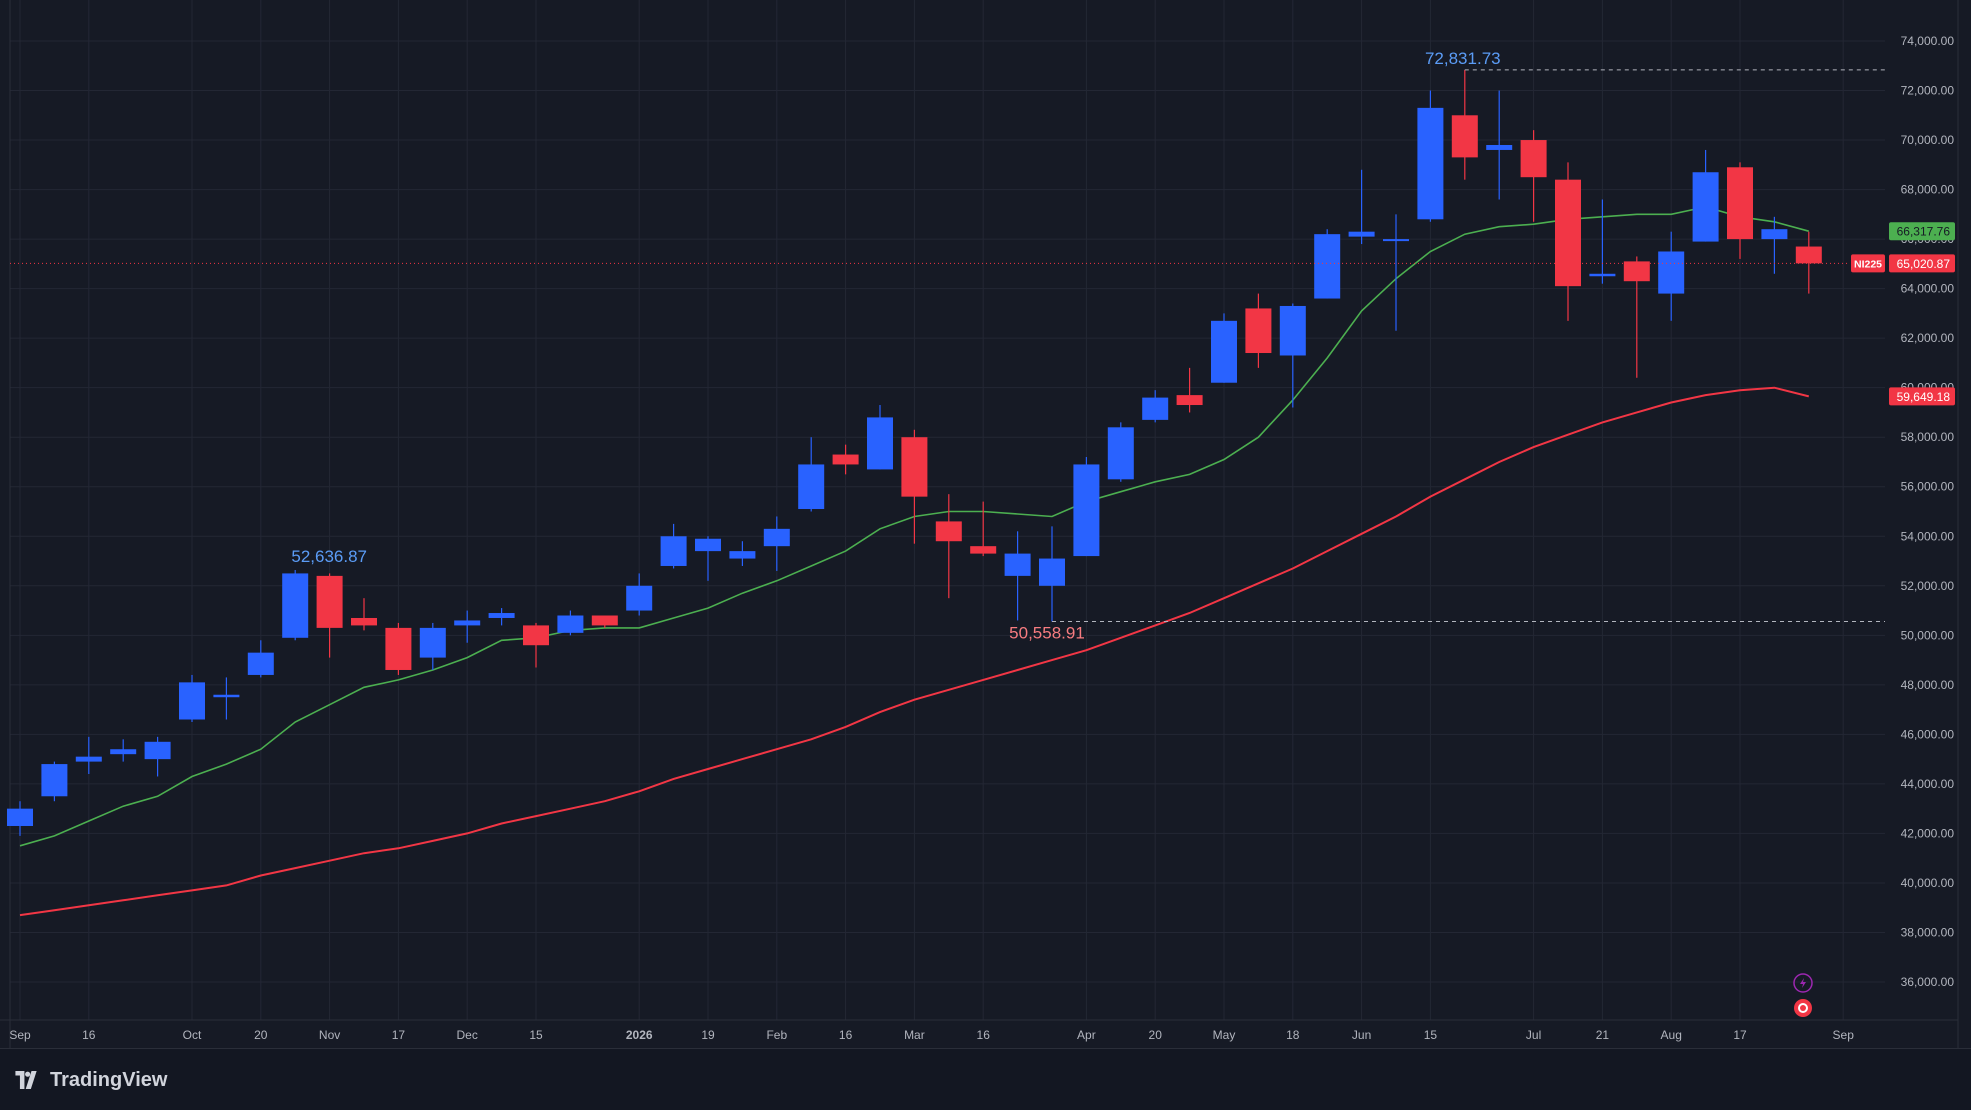 Image resolution: width=1971 pixels, height=1110 pixels. Describe the element at coordinates (1928, 190) in the screenshot. I see `price-tick-label: 68,000.00` at that location.